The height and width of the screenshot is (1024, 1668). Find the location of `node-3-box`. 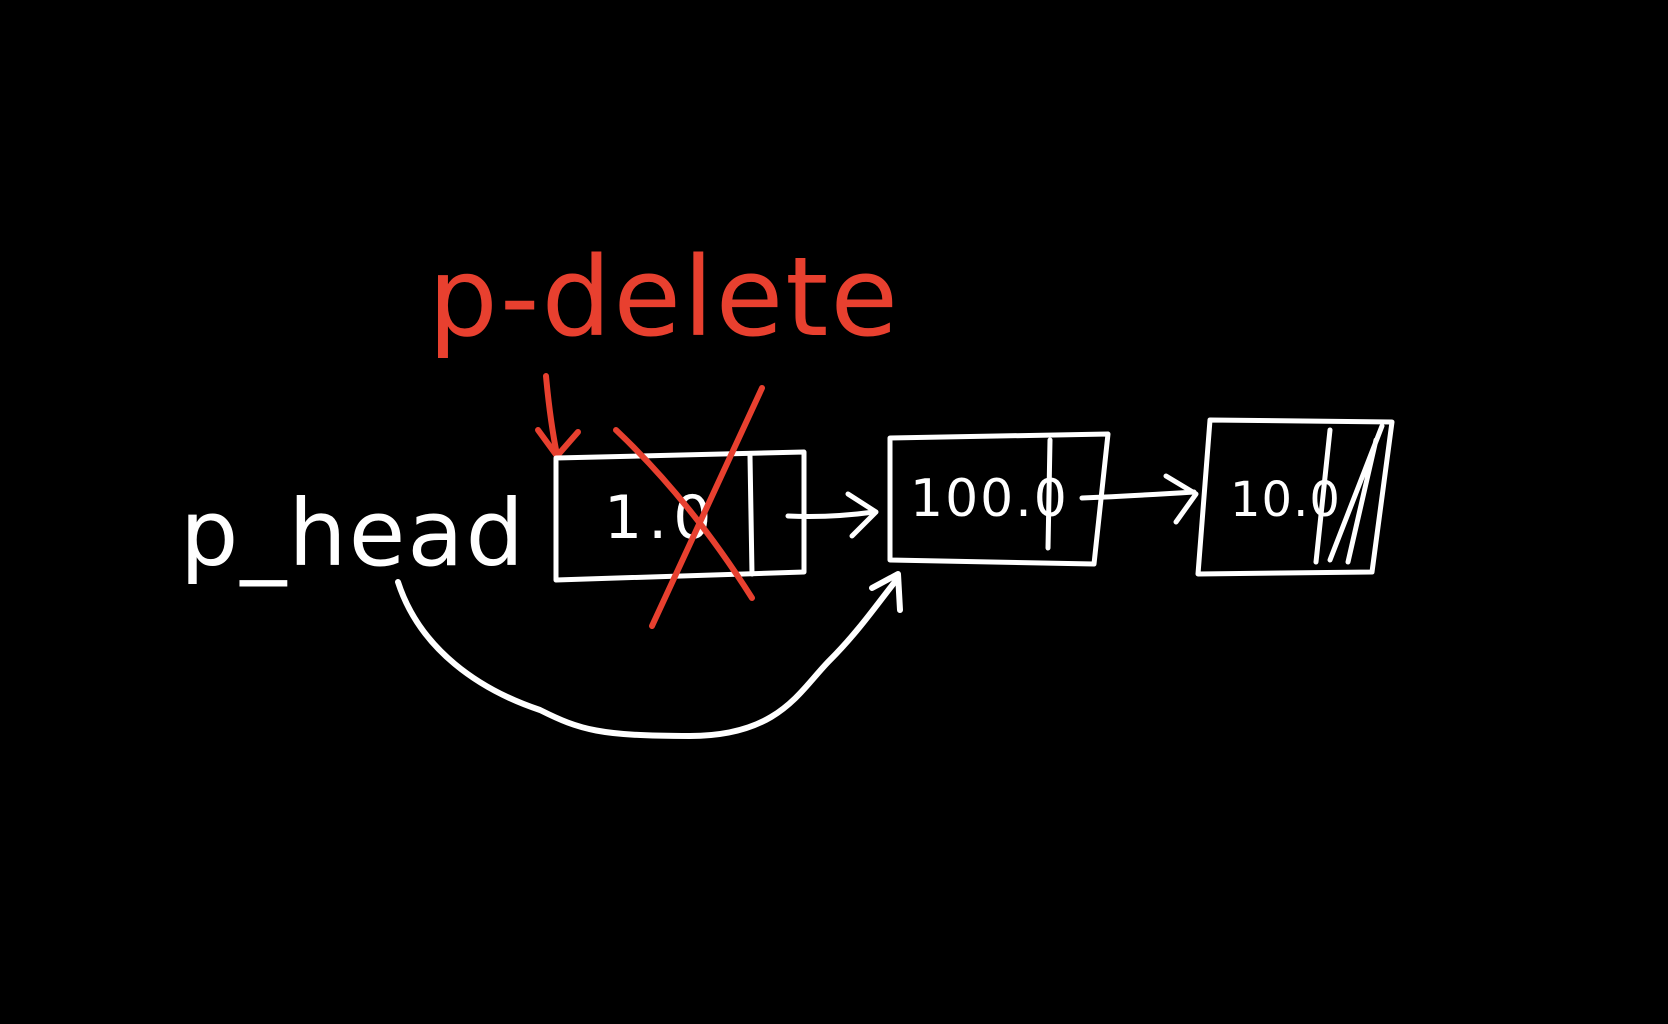

node-3-box is located at coordinates (1295, 497).